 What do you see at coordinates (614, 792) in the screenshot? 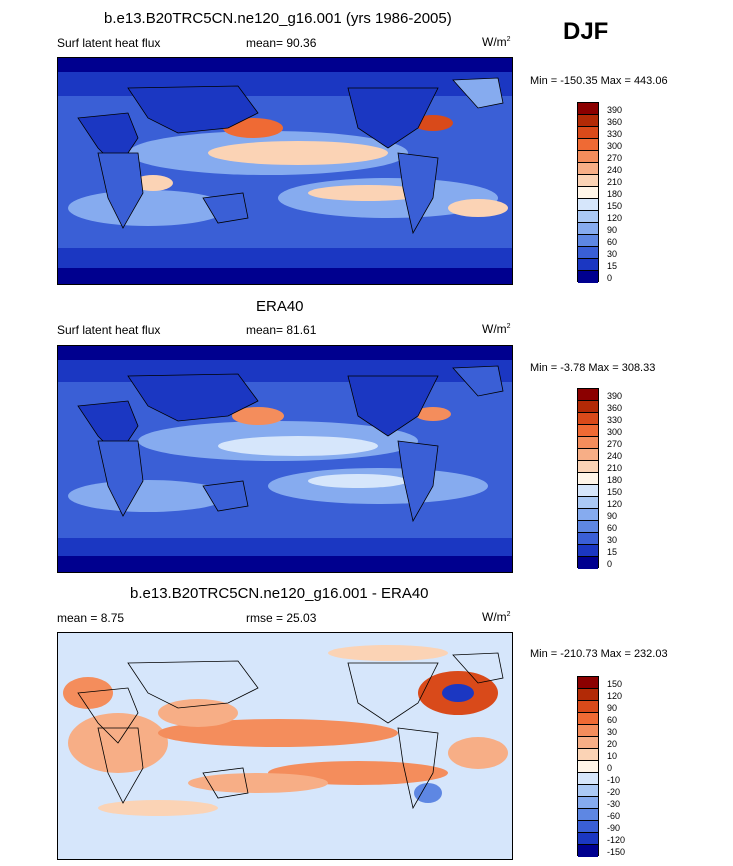
I see `colorbar-tick-label: -20` at bounding box center [614, 792].